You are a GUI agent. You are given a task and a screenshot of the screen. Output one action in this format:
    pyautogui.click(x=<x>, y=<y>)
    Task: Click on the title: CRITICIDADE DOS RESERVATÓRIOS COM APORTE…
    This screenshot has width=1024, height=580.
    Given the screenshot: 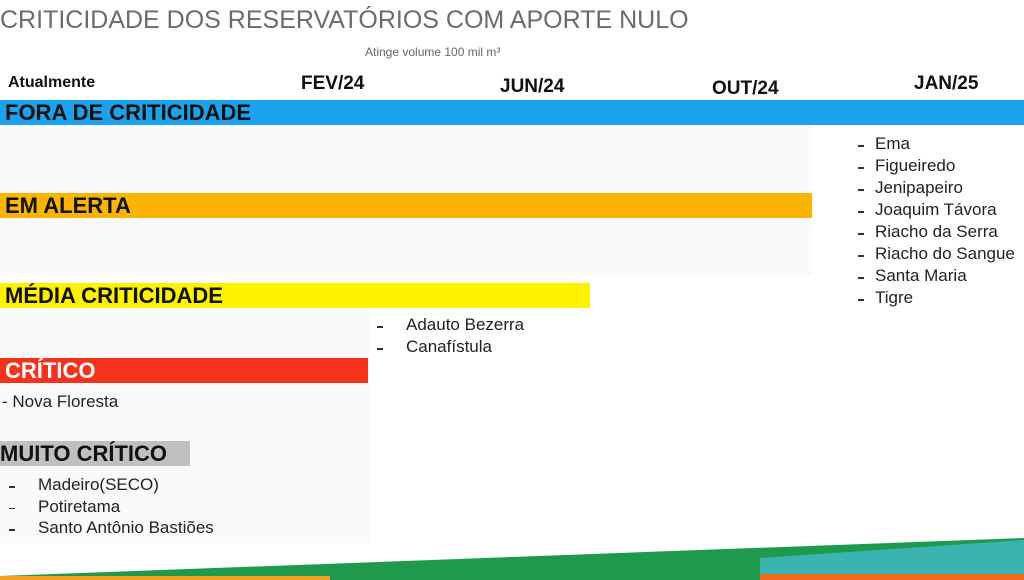 What is the action you would take?
    pyautogui.click(x=344, y=20)
    